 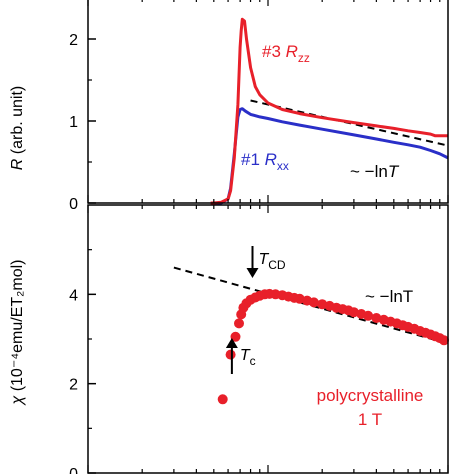 What do you see at coordinates (253, 361) in the screenshot?
I see `annotation-tc-label-sub: c` at bounding box center [253, 361].